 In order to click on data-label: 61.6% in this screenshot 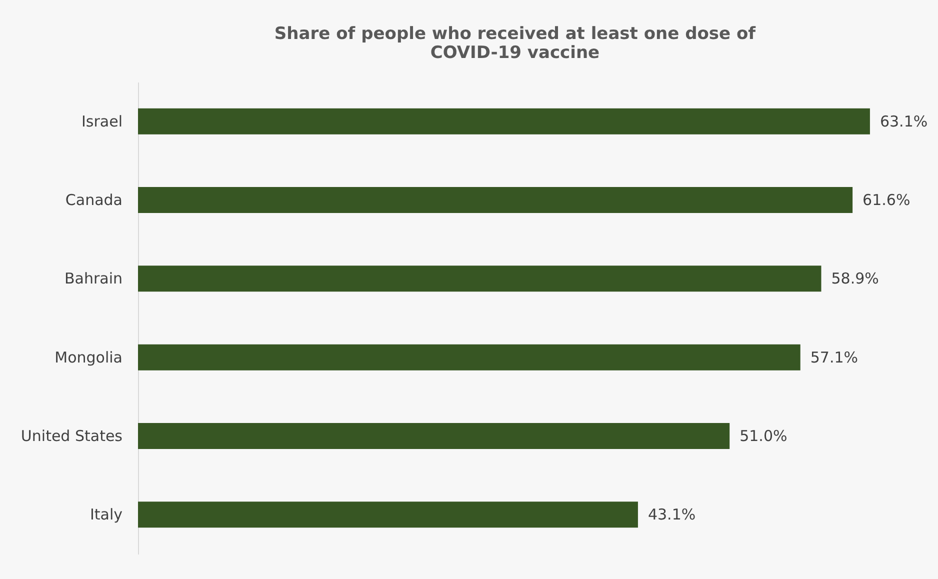, I will do `click(886, 200)`.